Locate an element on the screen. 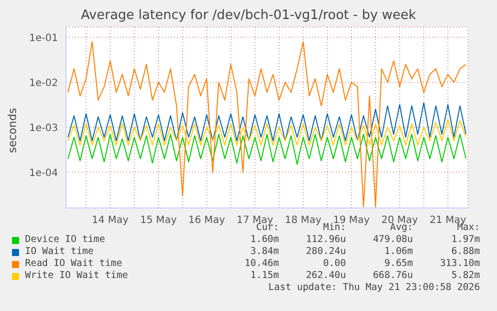  text: 5.82m is located at coordinates (465, 276).